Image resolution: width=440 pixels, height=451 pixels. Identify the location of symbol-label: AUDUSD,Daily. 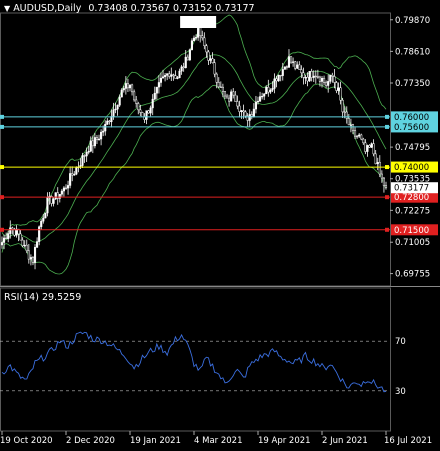
(47, 8).